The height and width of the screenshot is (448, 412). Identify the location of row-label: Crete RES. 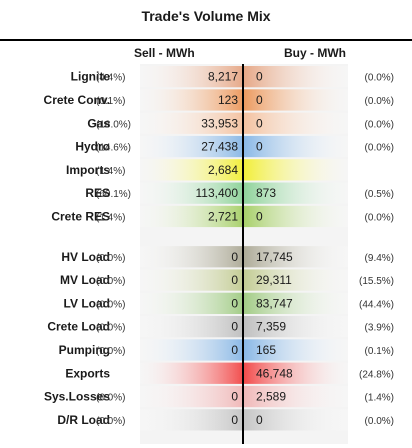
(80, 216).